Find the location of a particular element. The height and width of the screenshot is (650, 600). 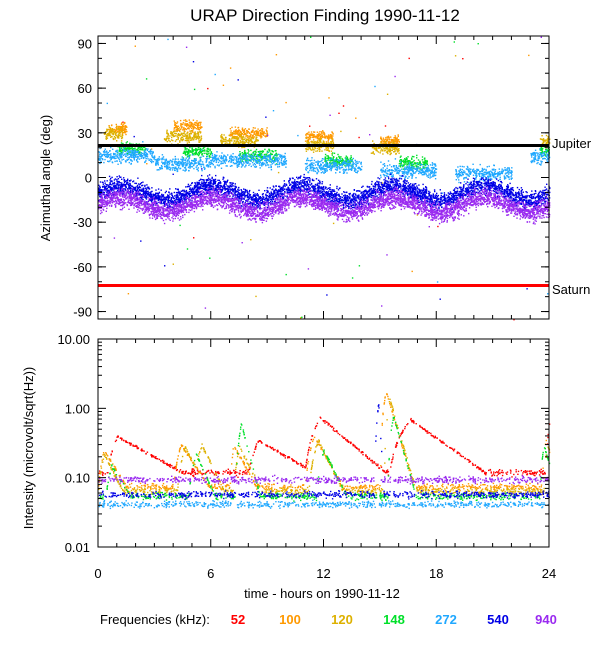

azimuth-outlier-120khz is located at coordinates (387, 94).